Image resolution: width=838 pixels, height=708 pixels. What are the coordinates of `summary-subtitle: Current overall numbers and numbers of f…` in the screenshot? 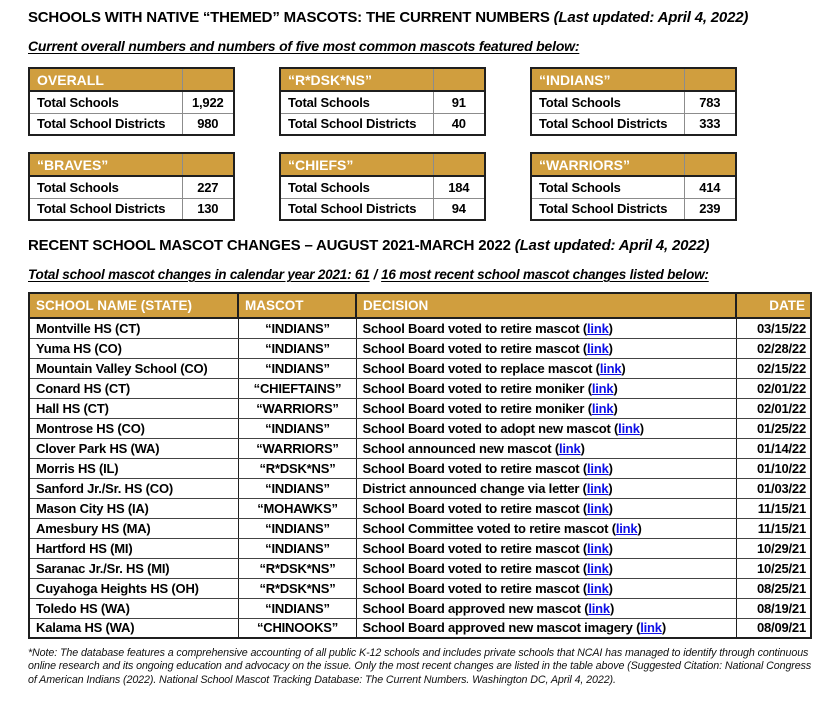 It's located at (304, 46).